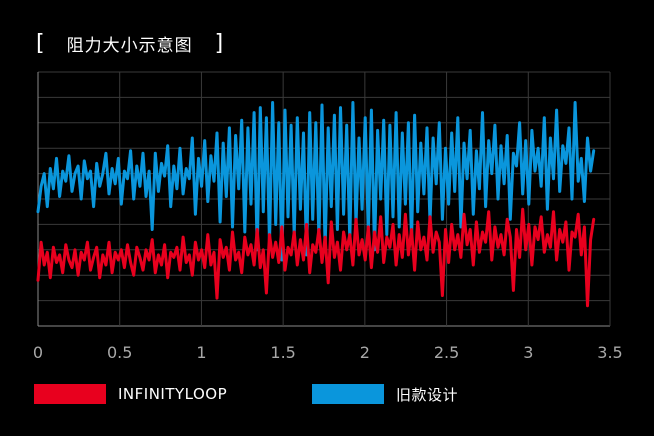  I want to click on title-text: 阻力大小示意图, so click(129, 45).